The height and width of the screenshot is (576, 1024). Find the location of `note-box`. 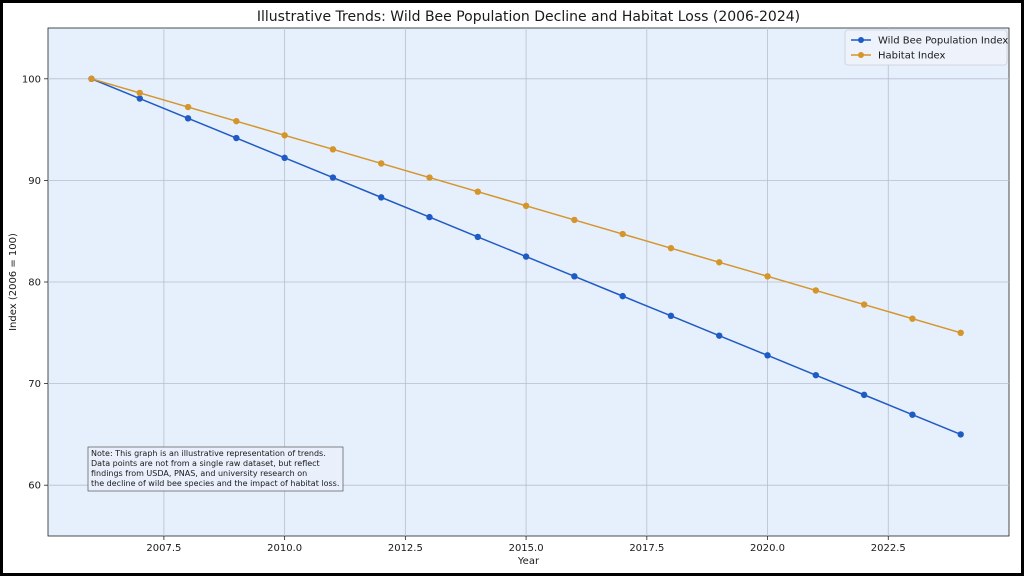

note-box is located at coordinates (215, 469).